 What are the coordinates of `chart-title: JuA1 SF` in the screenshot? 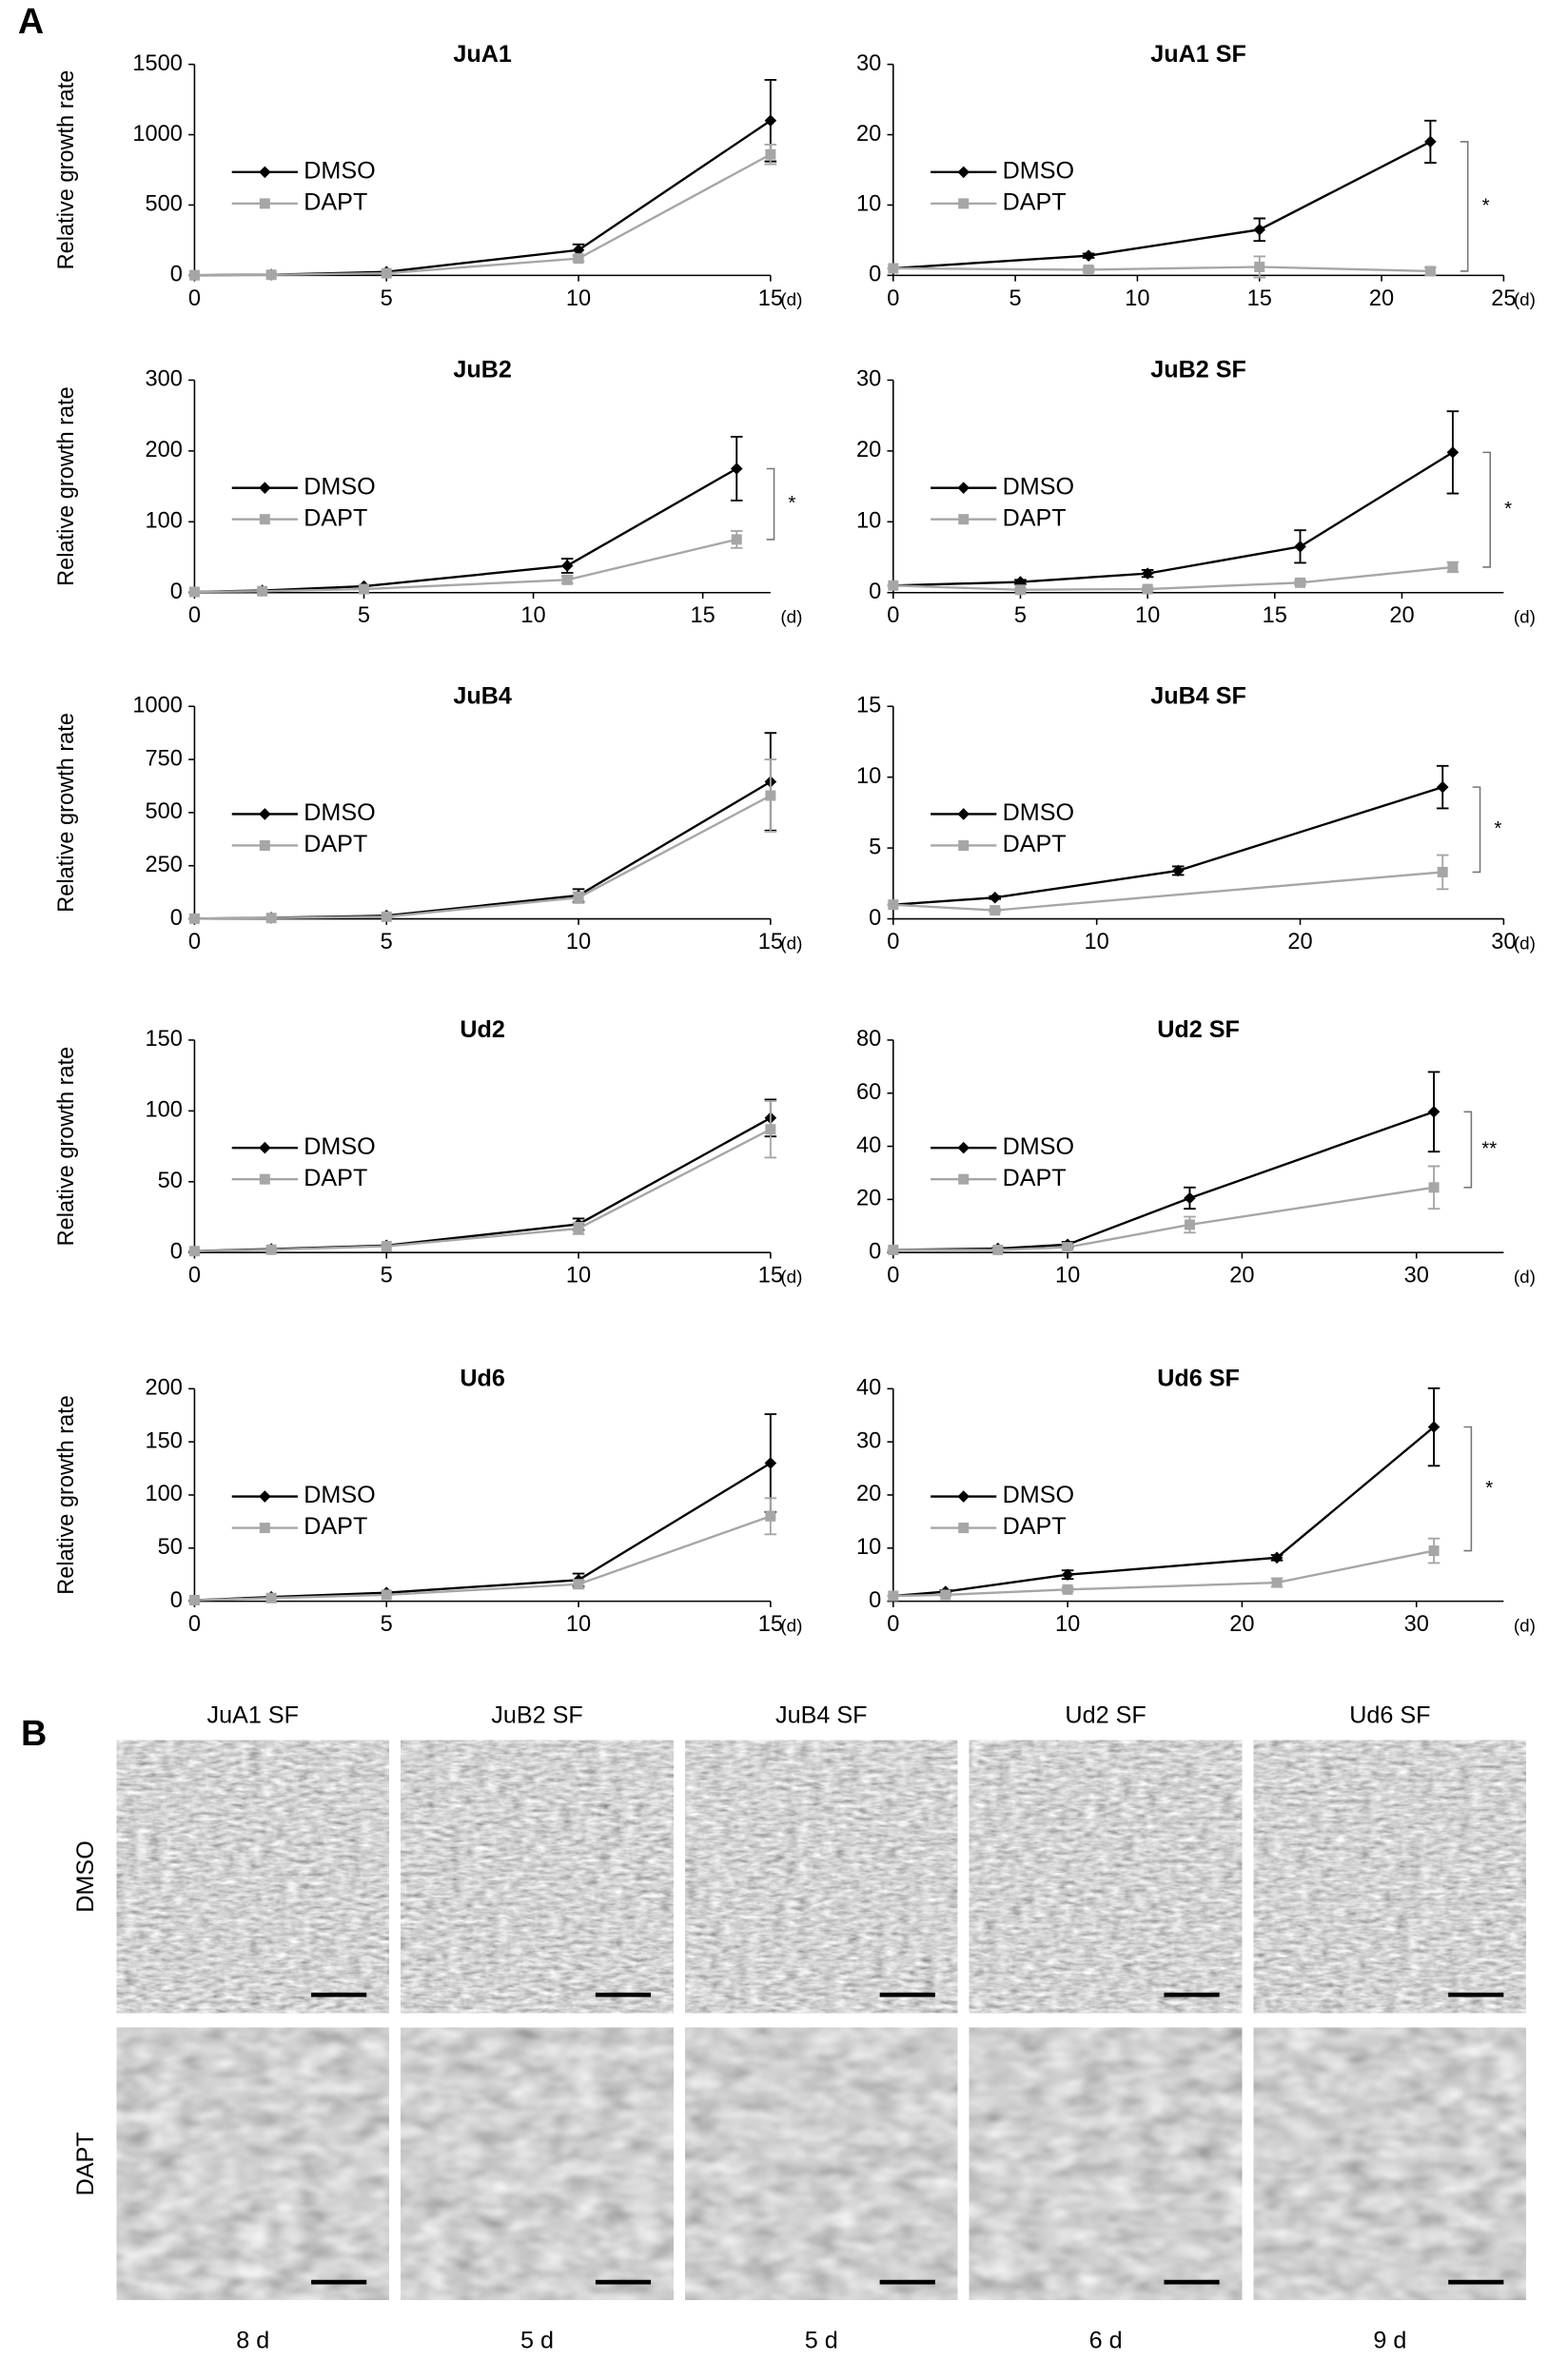 It's located at (1198, 54).